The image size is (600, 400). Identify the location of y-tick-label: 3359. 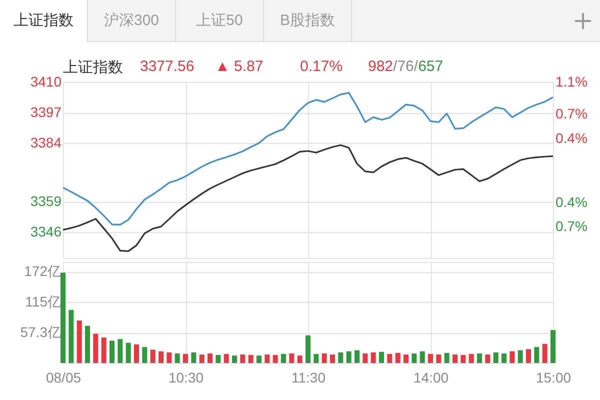
(46, 201).